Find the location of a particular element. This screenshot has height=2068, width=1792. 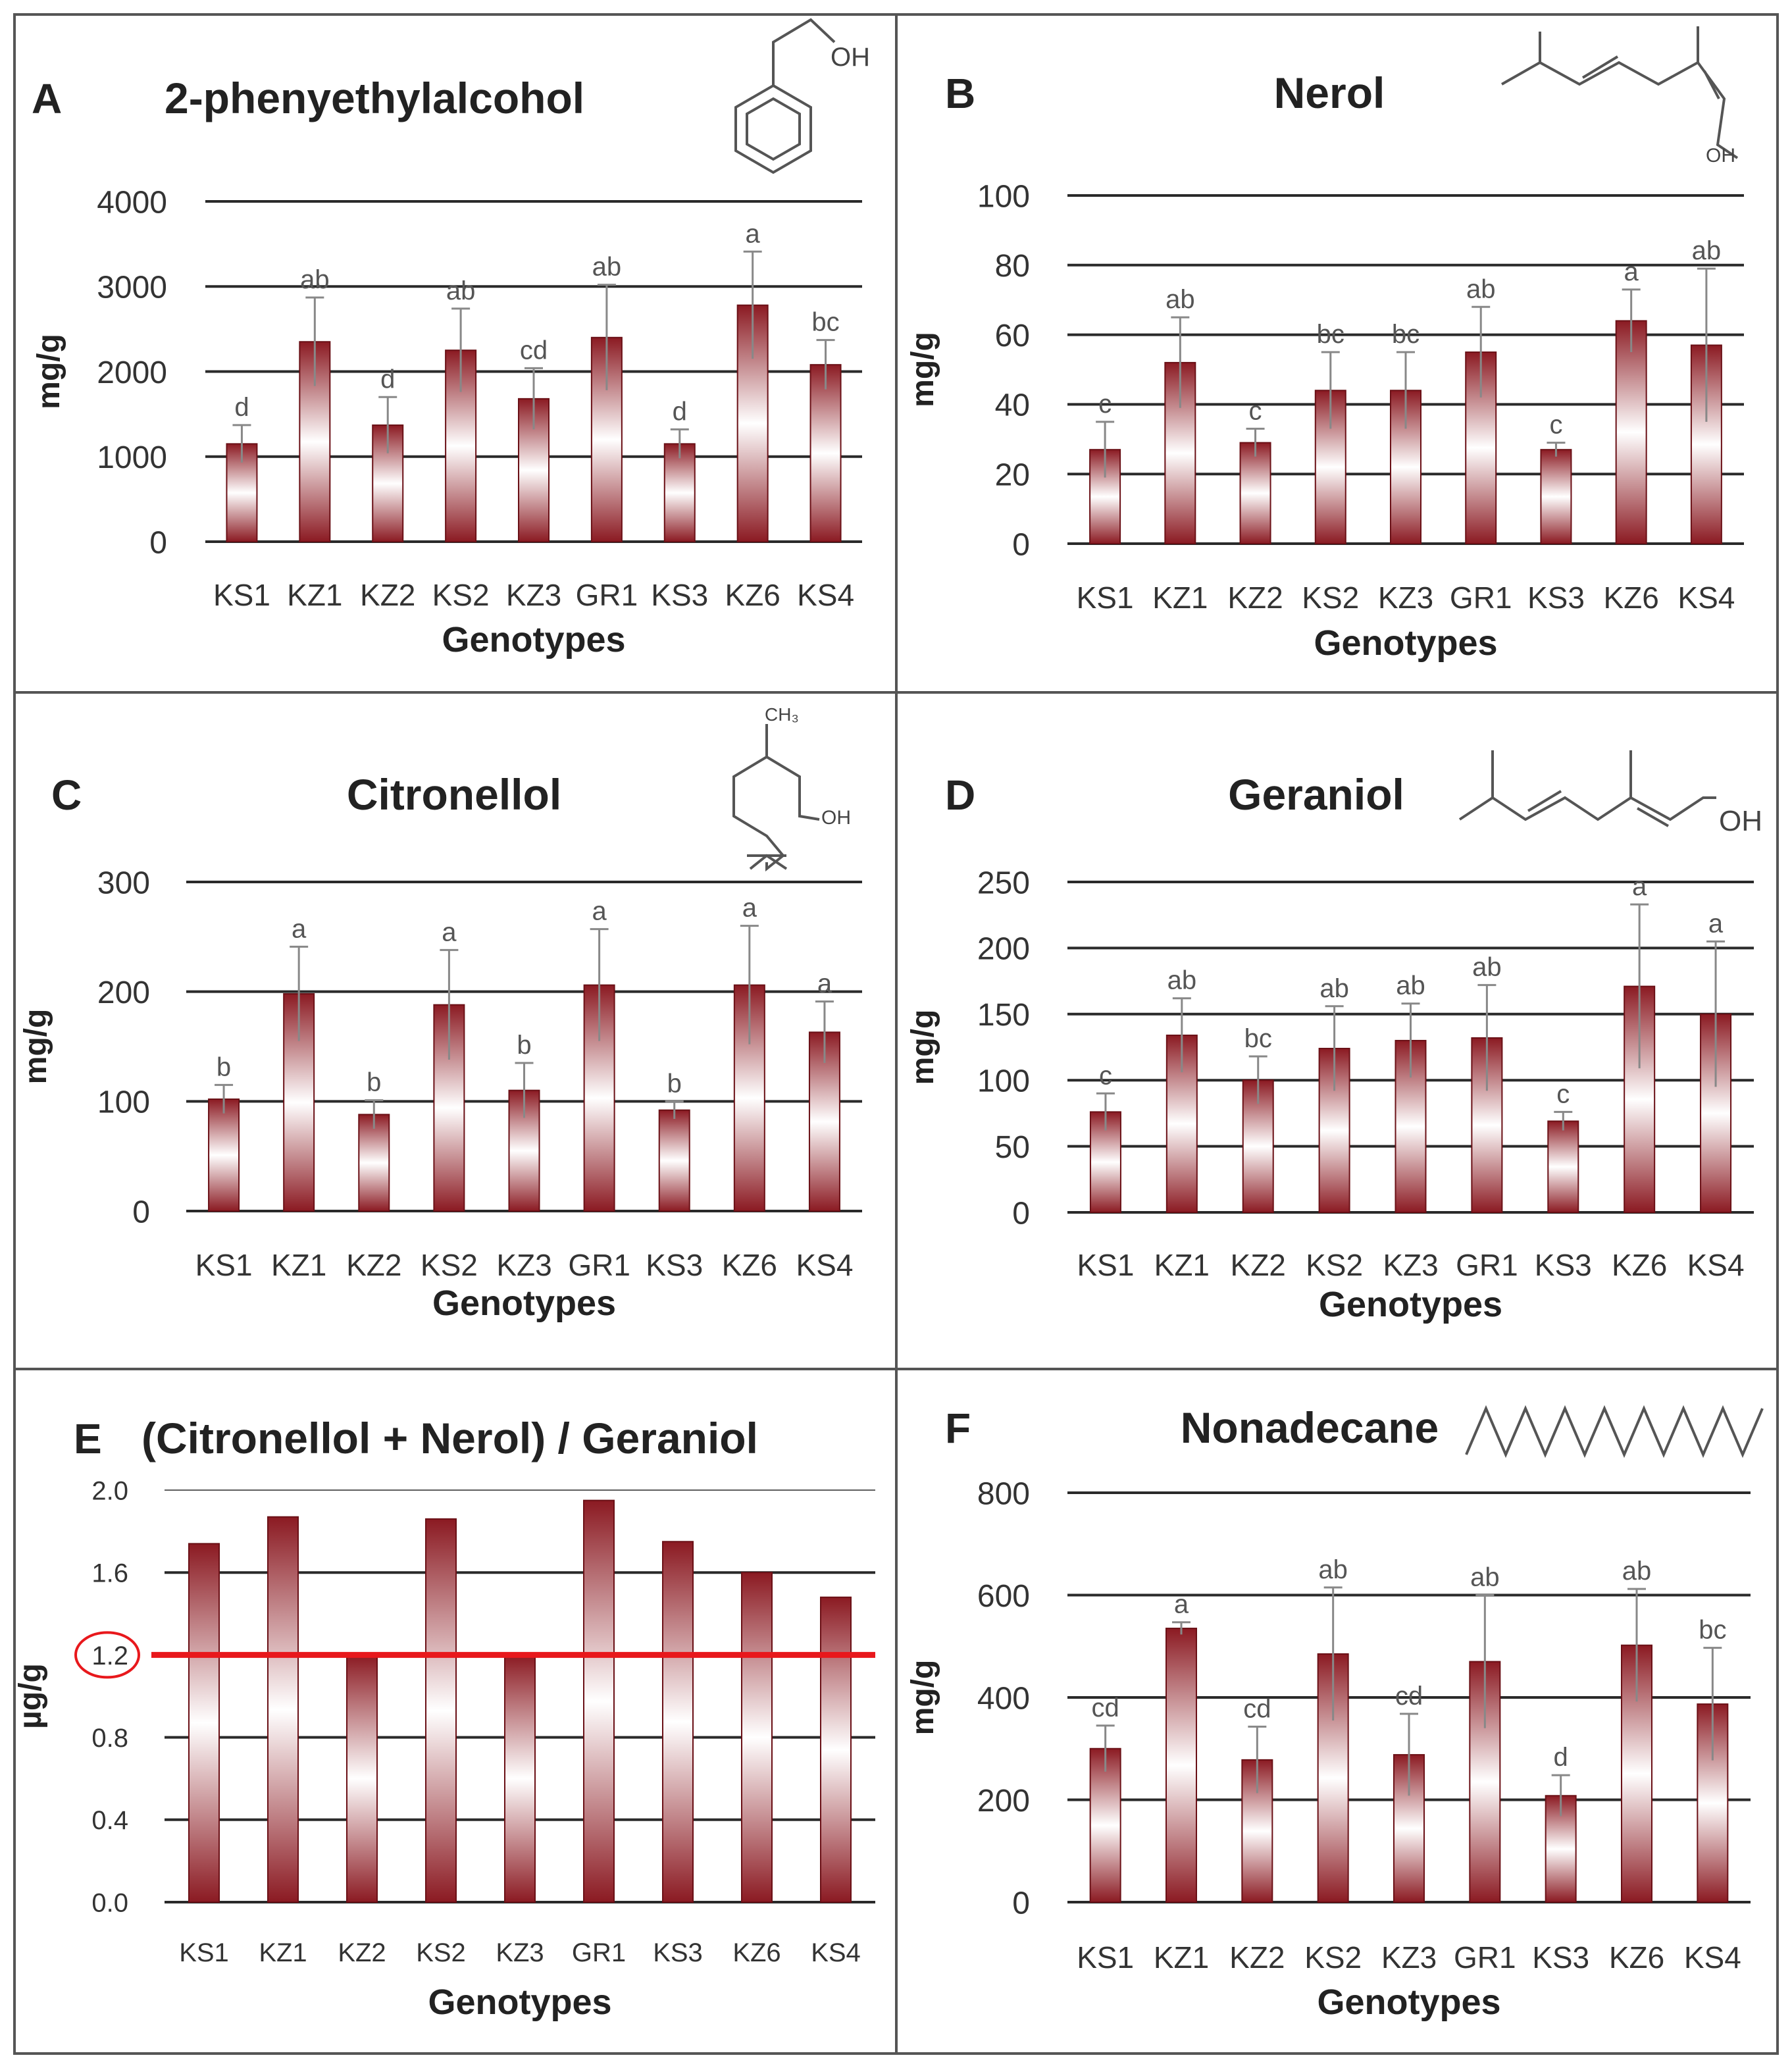

chart-f-xtick-label: GR1 is located at coordinates (1485, 1957).